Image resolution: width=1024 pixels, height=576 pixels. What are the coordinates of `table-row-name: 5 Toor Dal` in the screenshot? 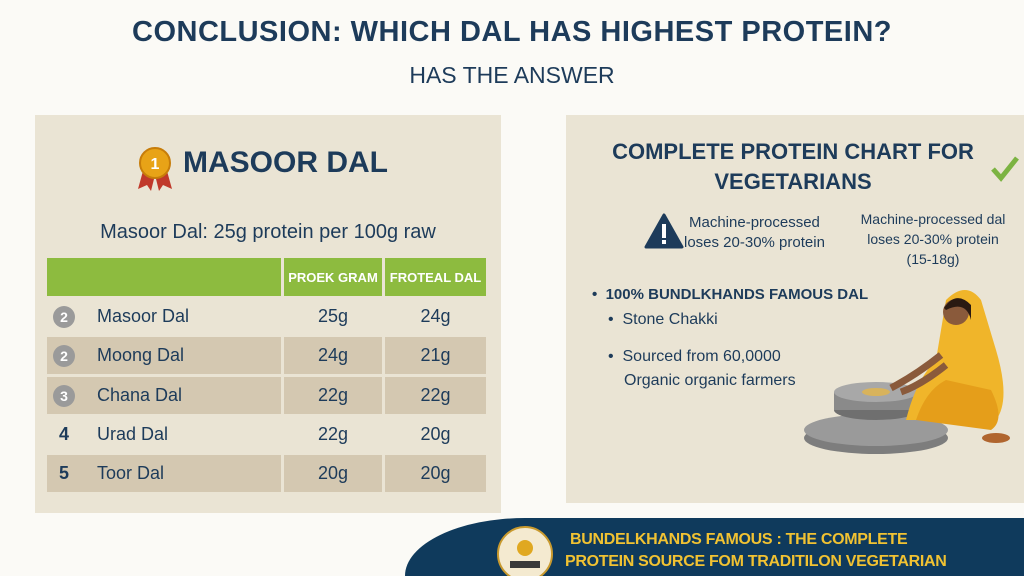 It's located at (164, 473).